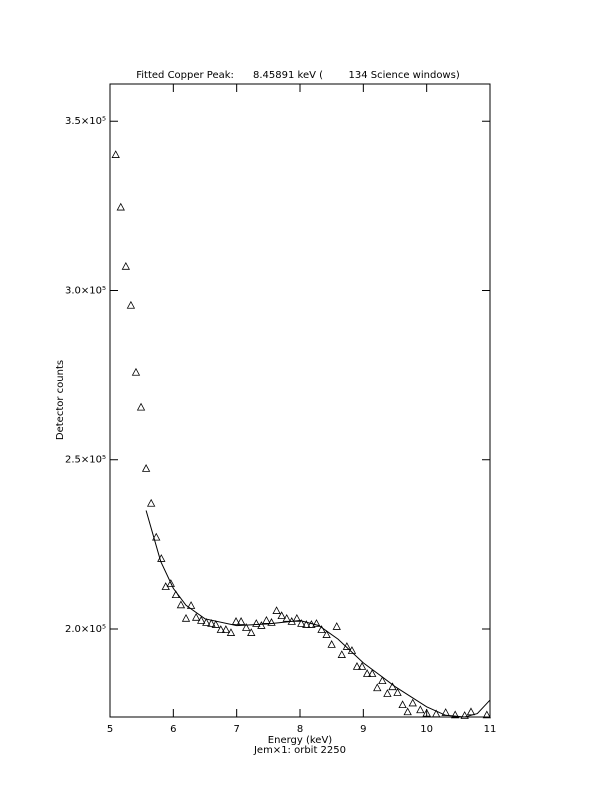 The width and height of the screenshot is (612, 796). I want to click on y-tick-label: 2.5×10⁵, so click(85, 460).